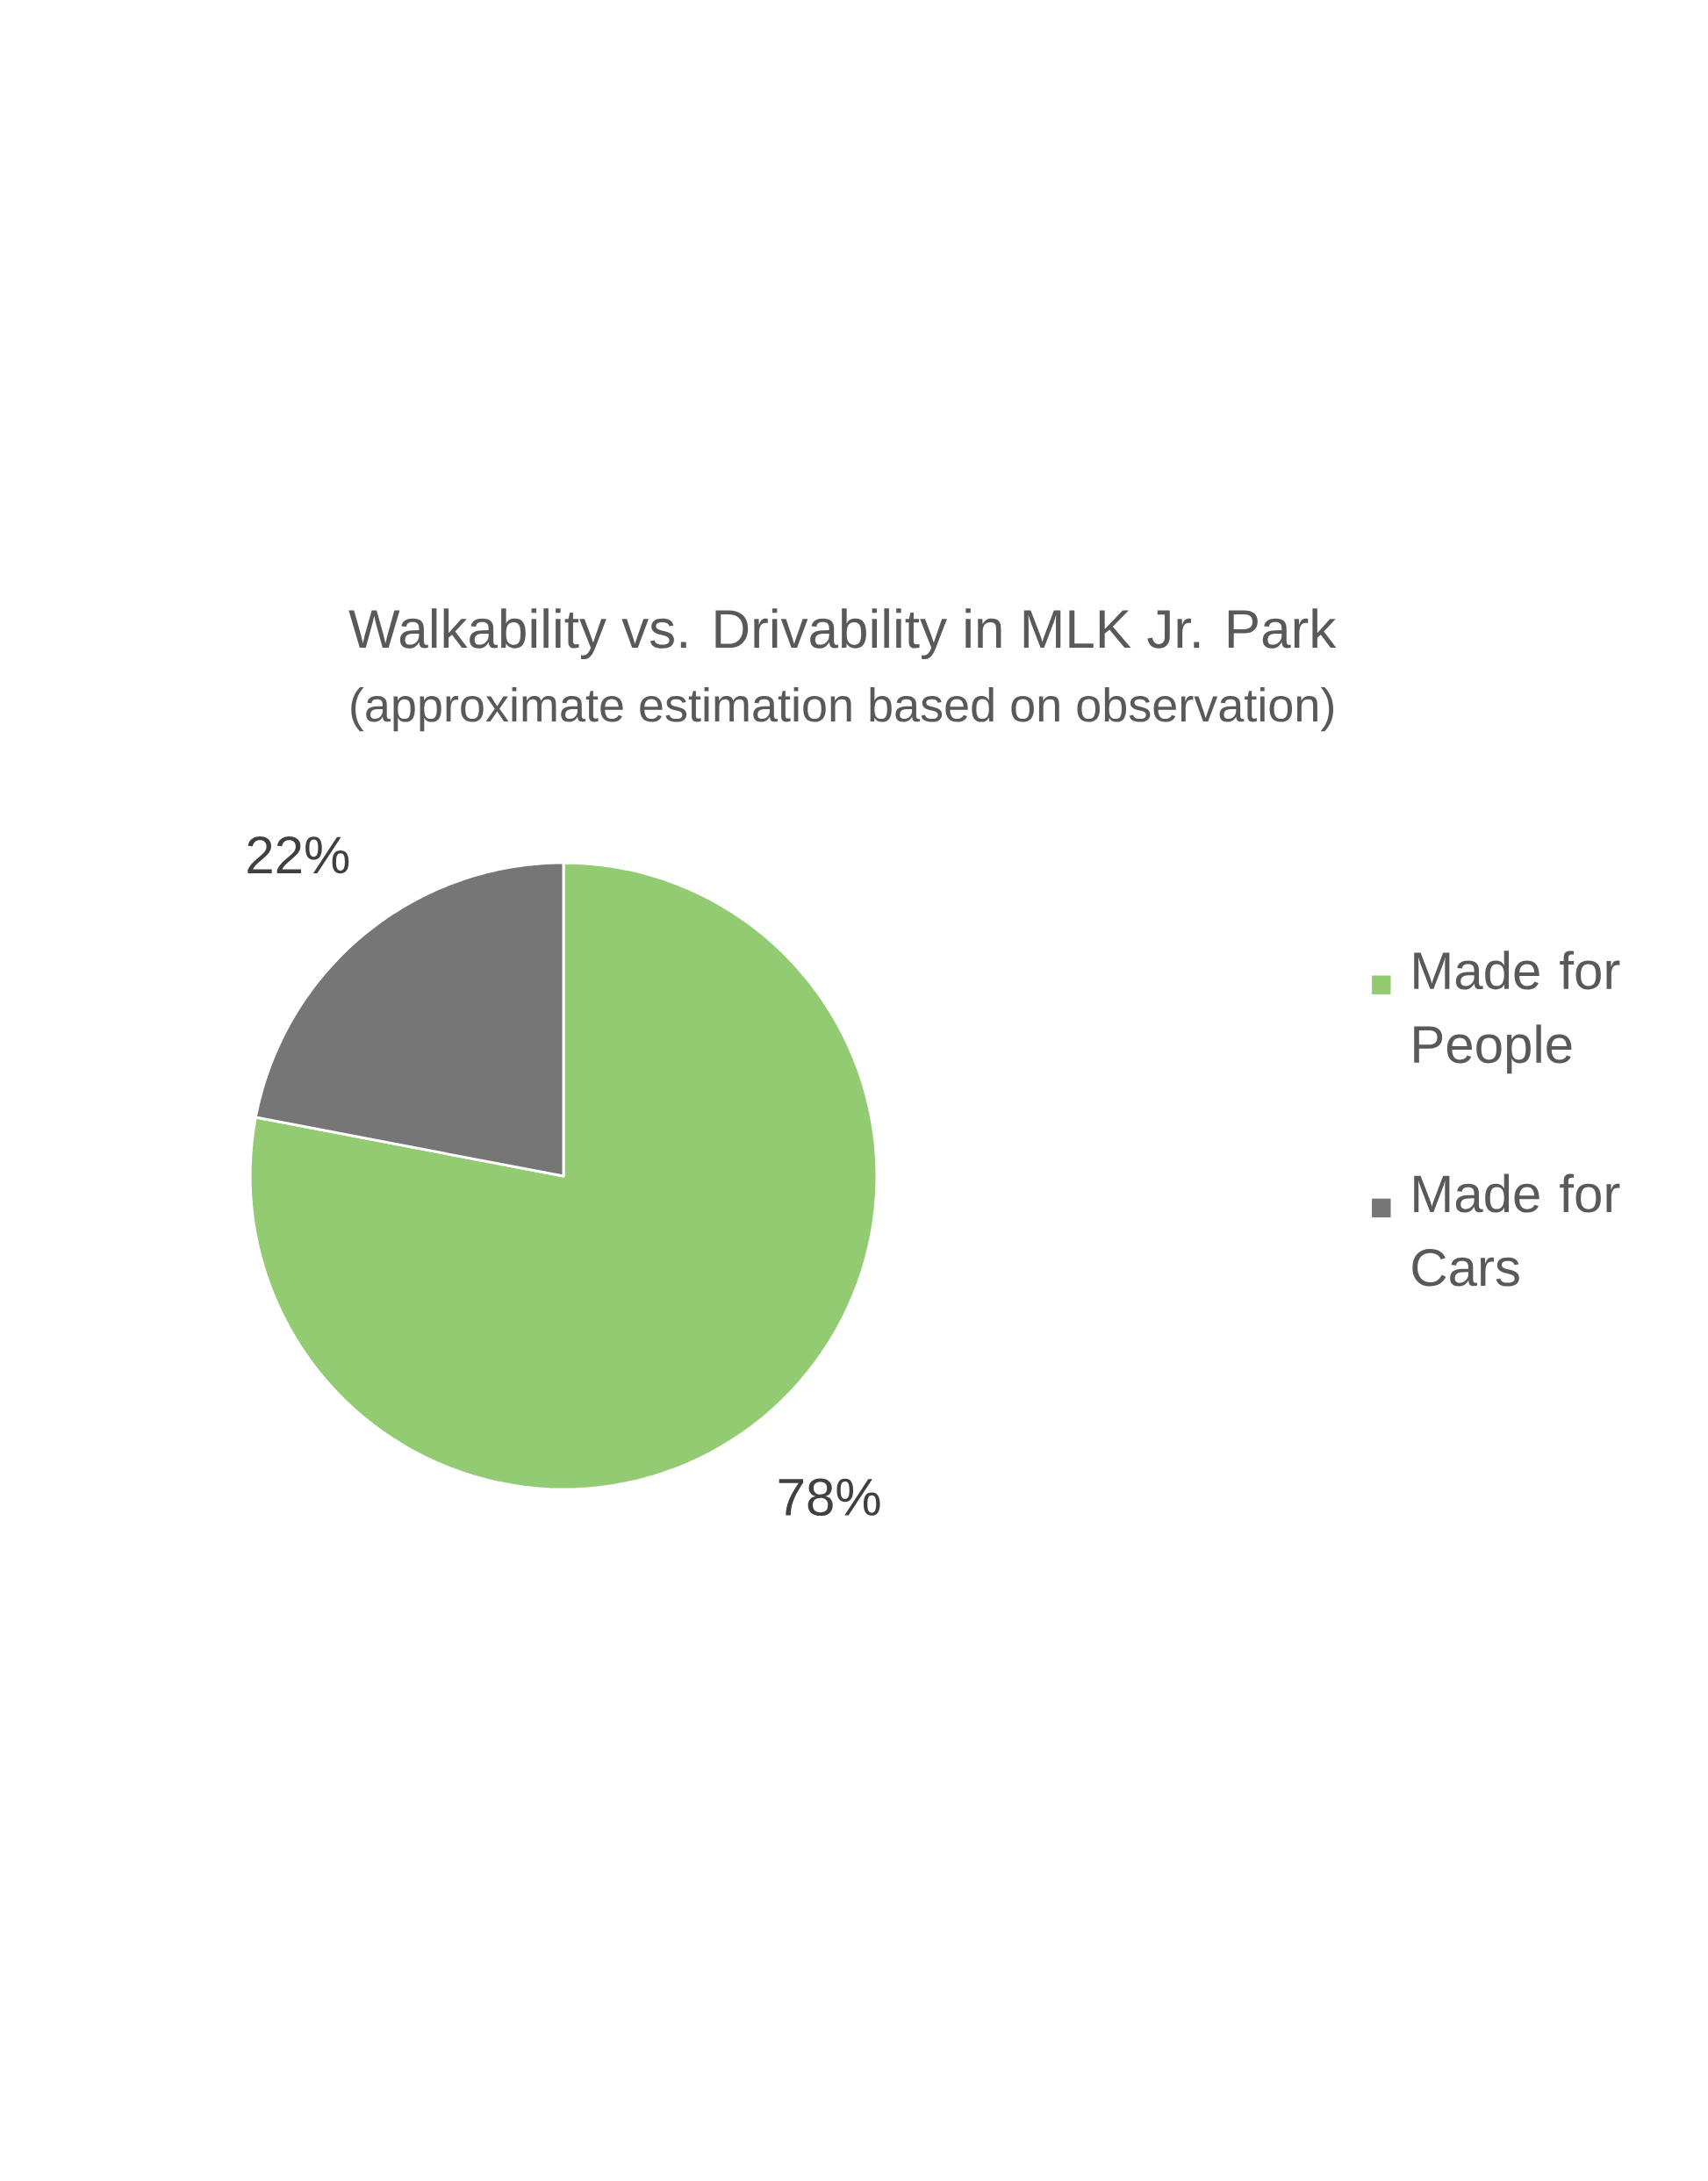  What do you see at coordinates (829, 1497) in the screenshot?
I see `data-label: 78%` at bounding box center [829, 1497].